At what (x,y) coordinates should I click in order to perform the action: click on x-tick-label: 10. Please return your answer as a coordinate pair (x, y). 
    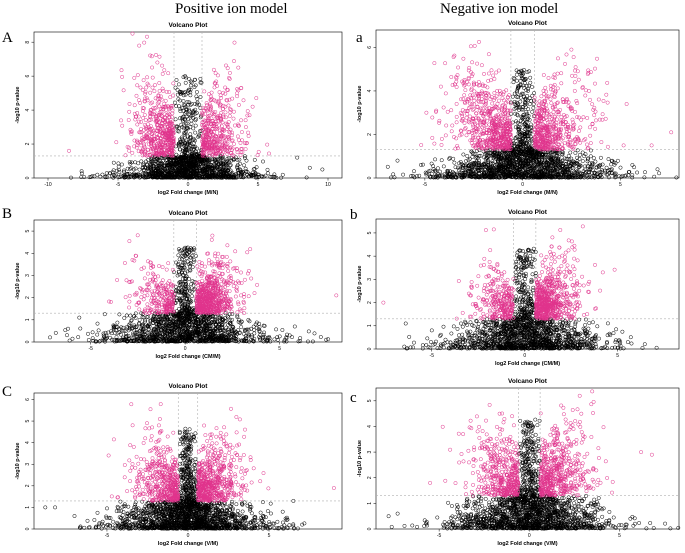
    Looking at the image, I should click on (328, 185).